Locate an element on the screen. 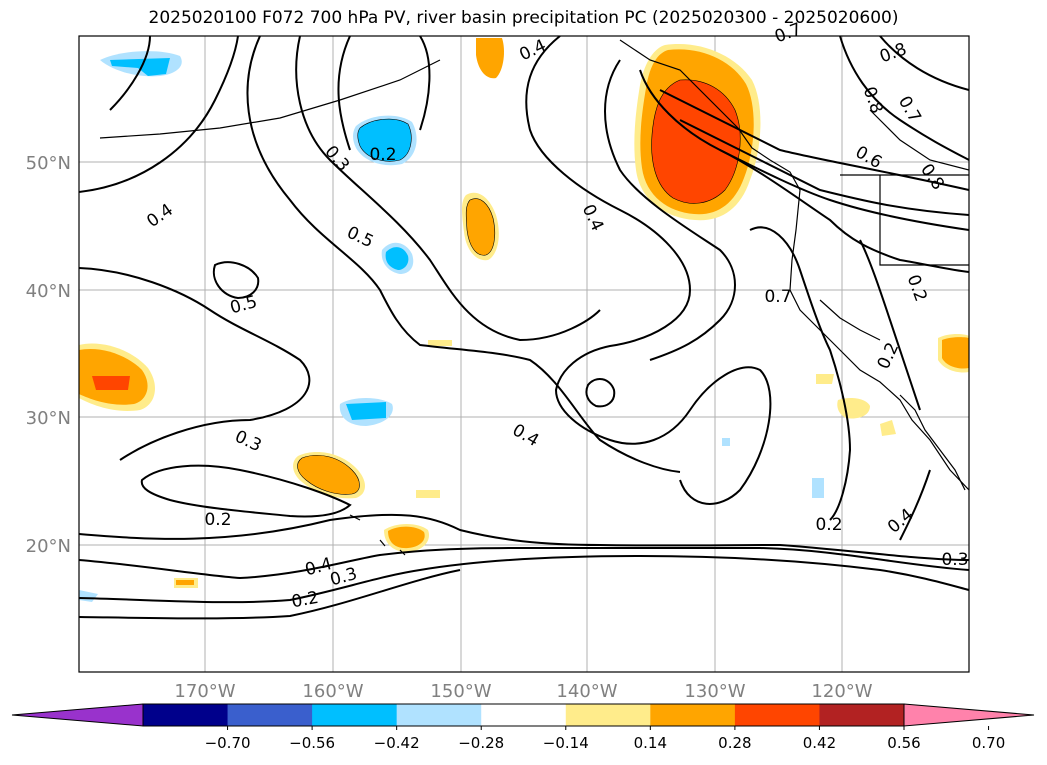 This screenshot has width=1047, height=765. lon-label-120w: 120°W is located at coordinates (841, 691).